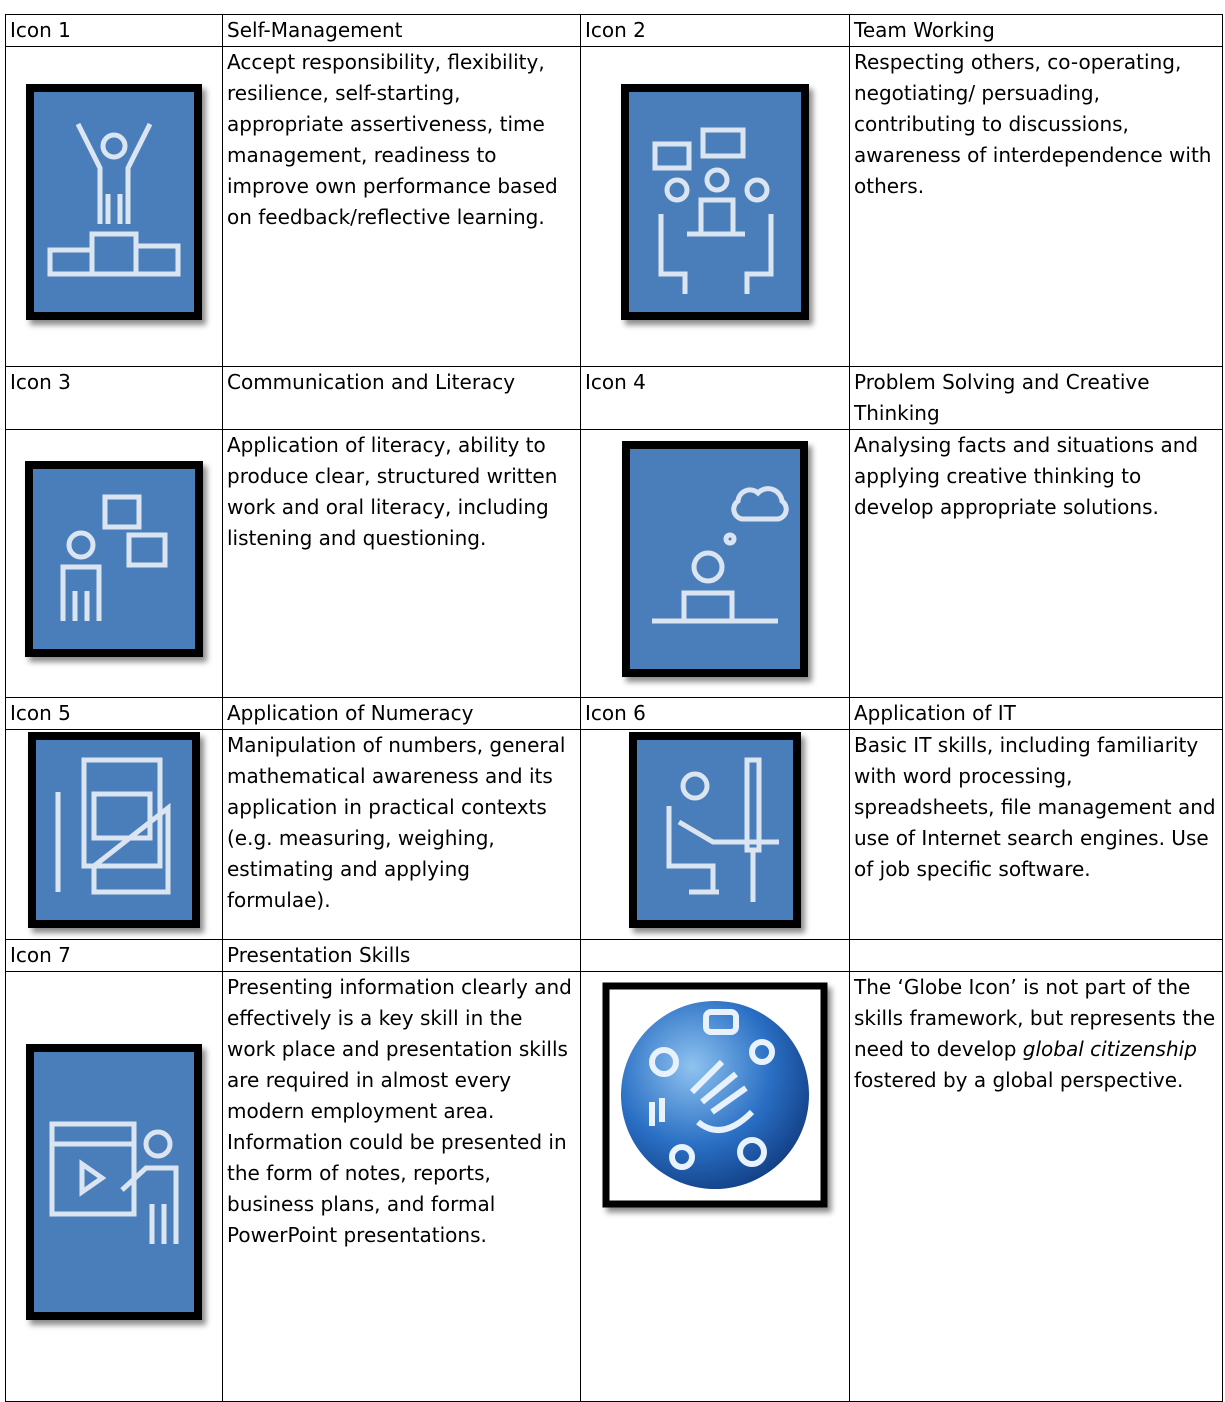 This screenshot has width=1225, height=1402. What do you see at coordinates (114, 559) in the screenshot?
I see `icon-communication` at bounding box center [114, 559].